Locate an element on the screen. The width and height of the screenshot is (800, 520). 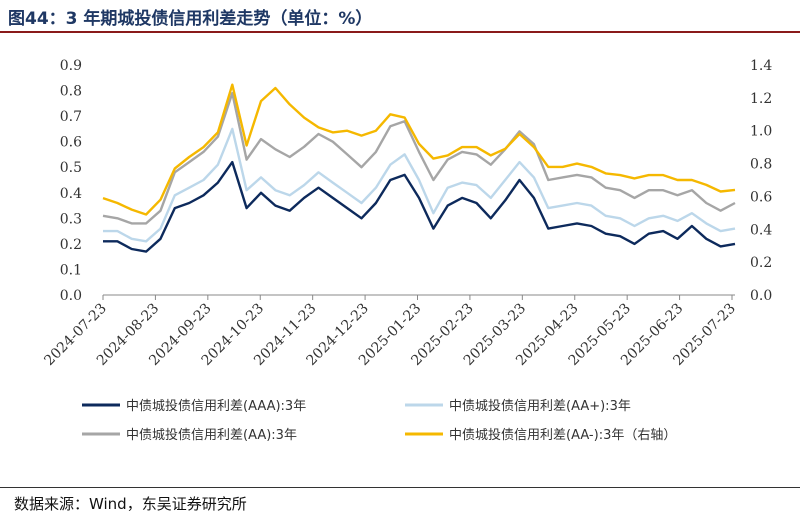
data-source-note: 数据来源：Wind，东吴证券研究所 is located at coordinates (130, 504).